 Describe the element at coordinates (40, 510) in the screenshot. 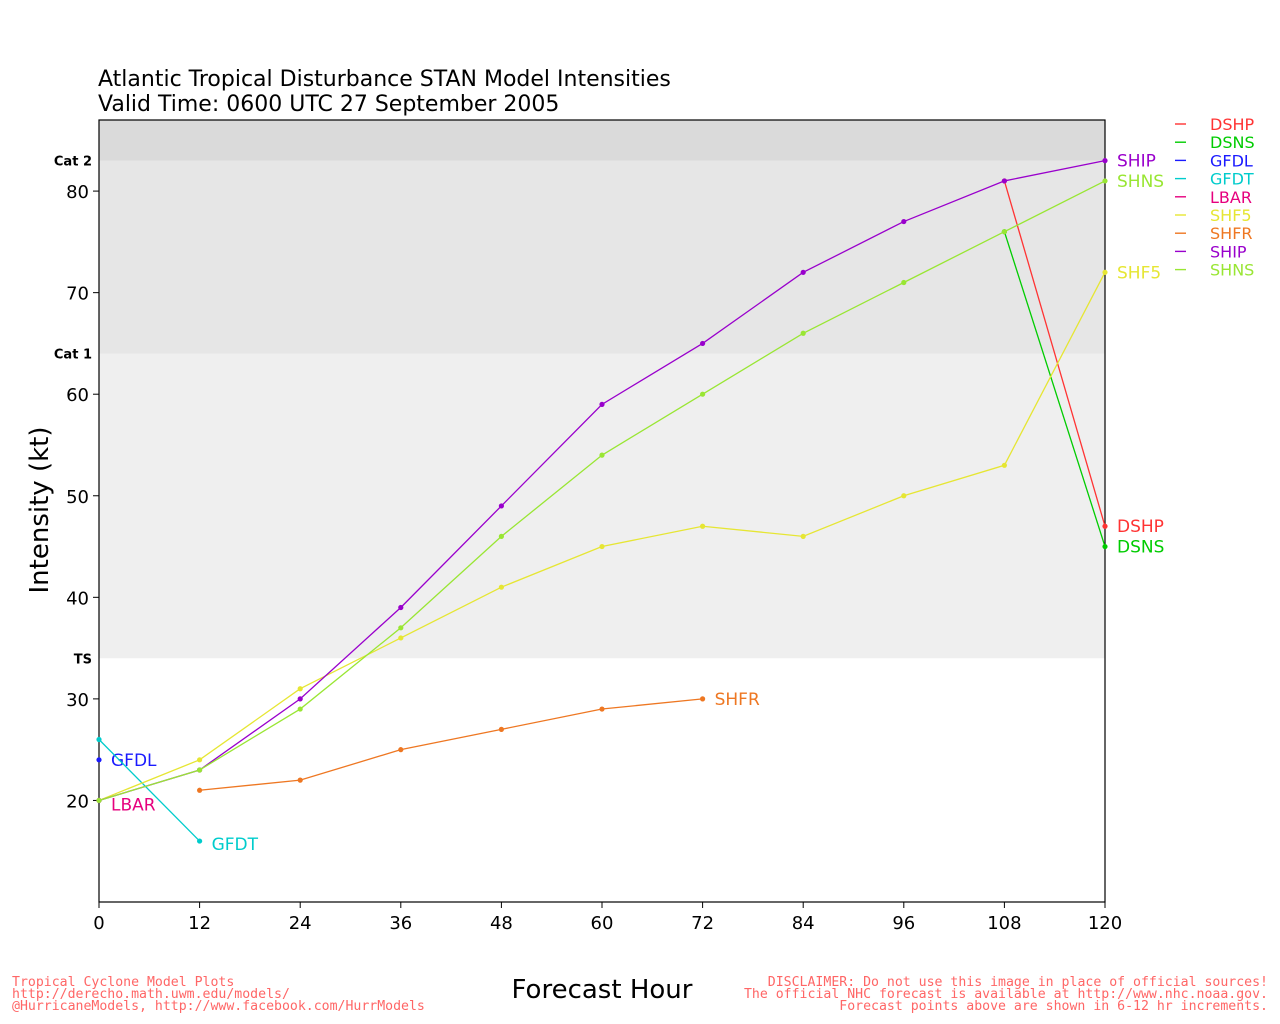

I see `y-axis-label: Intensity (kt)` at that location.